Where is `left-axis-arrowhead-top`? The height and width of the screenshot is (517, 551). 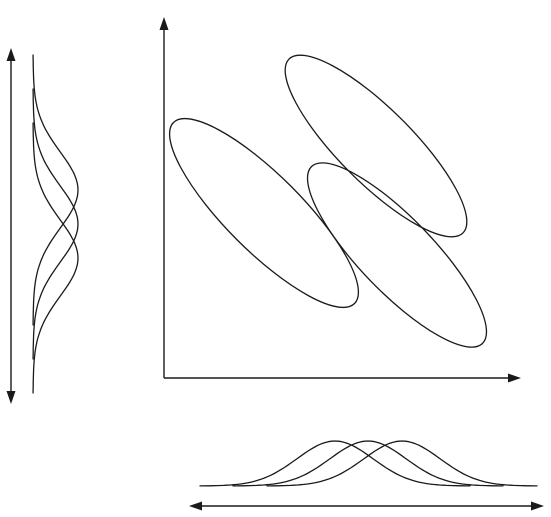
left-axis-arrowhead-top is located at coordinates (11, 54).